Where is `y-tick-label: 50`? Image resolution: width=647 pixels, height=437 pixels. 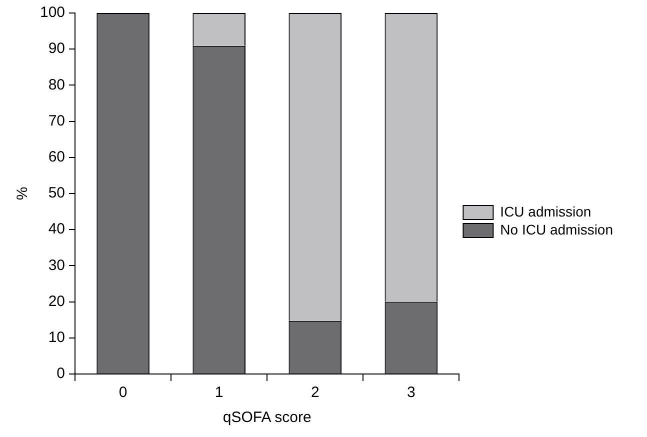 y-tick-label: 50 is located at coordinates (57, 193).